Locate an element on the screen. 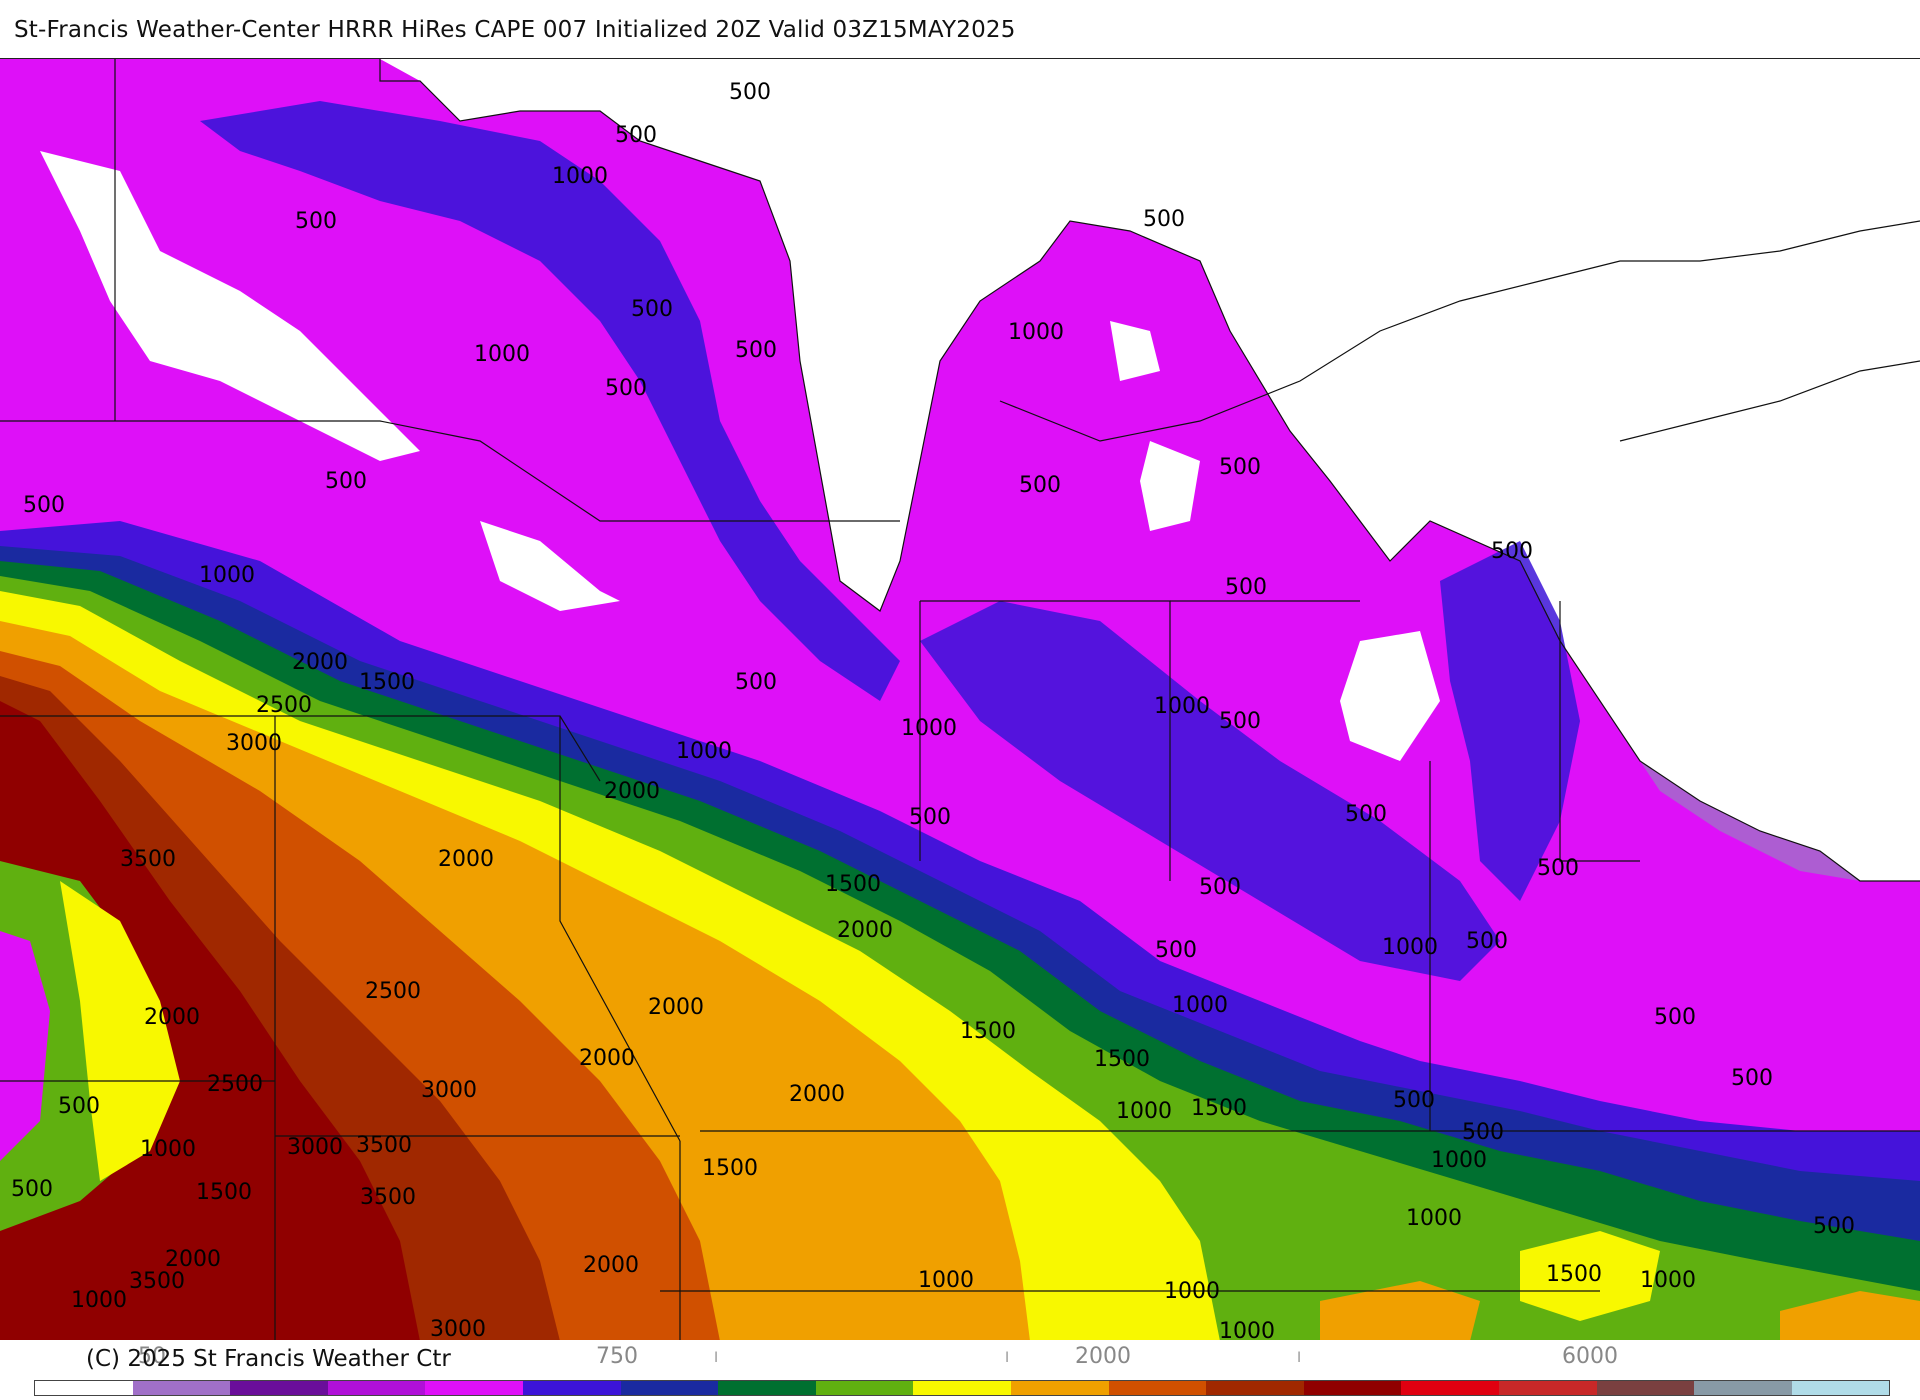  cape-west-edge-magenta is located at coordinates (25, 1046).